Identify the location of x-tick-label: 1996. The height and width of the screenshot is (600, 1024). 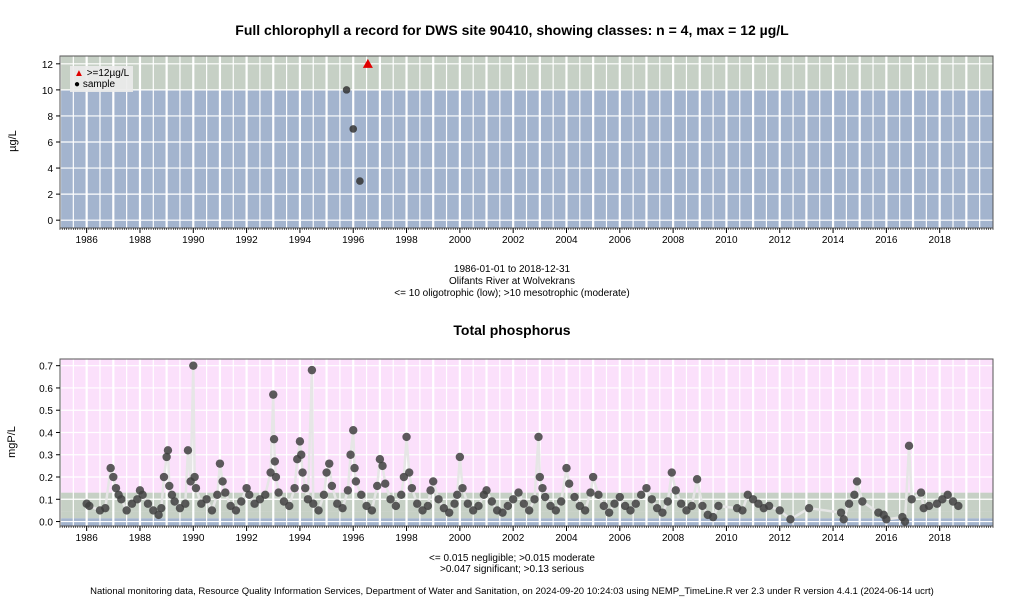
(353, 240).